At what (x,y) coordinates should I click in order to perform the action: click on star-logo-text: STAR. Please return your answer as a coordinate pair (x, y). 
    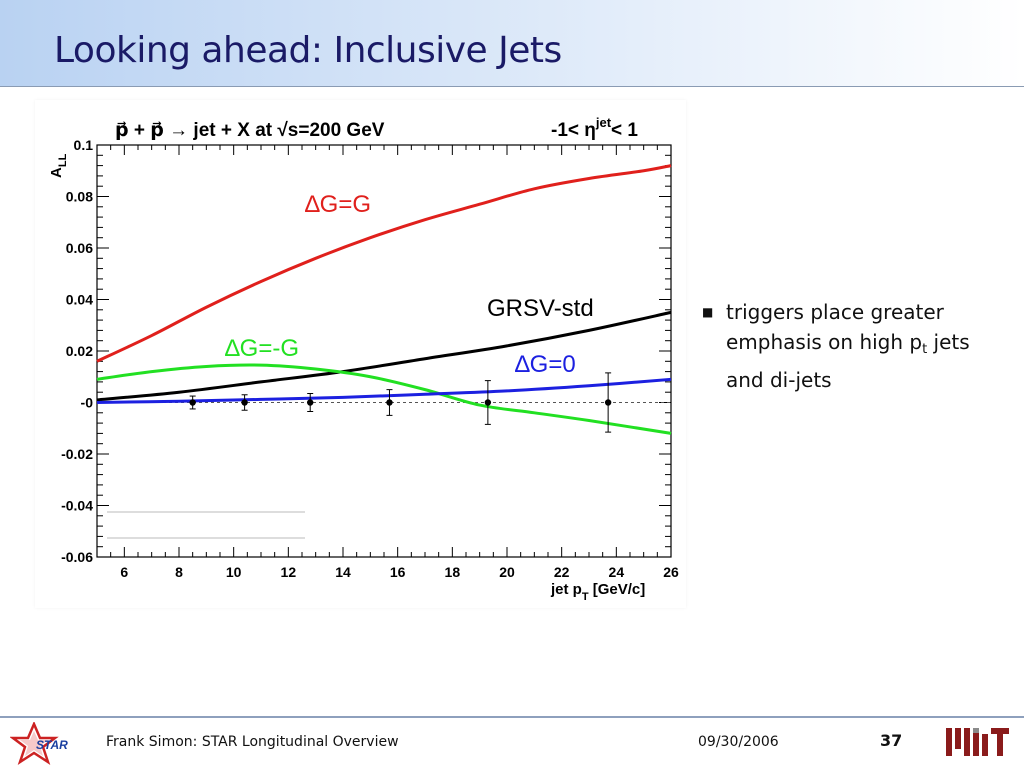
    Looking at the image, I should click on (52, 745).